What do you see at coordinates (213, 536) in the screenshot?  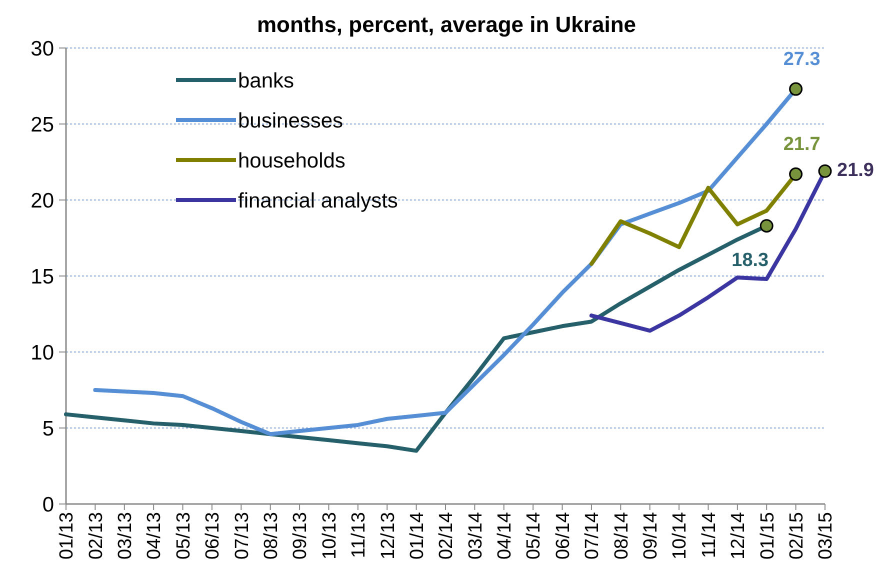 I see `x-tick-label: 06/13` at bounding box center [213, 536].